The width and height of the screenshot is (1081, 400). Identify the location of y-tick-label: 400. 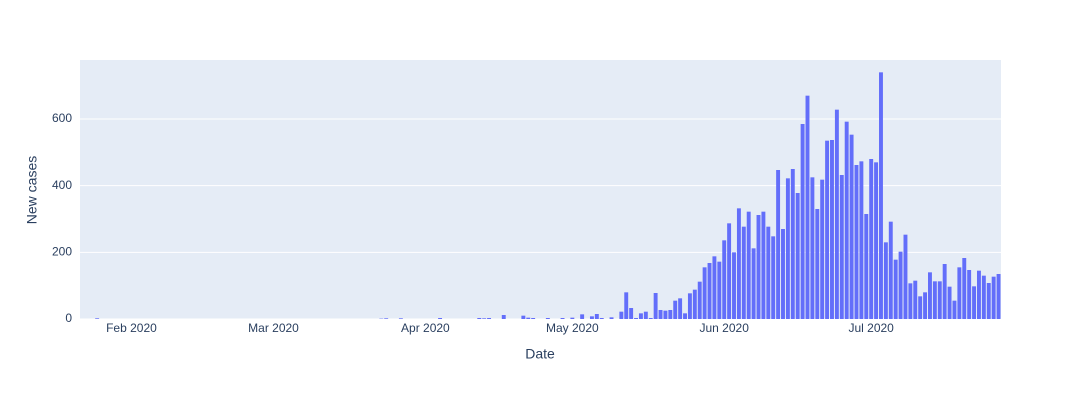
(62, 185).